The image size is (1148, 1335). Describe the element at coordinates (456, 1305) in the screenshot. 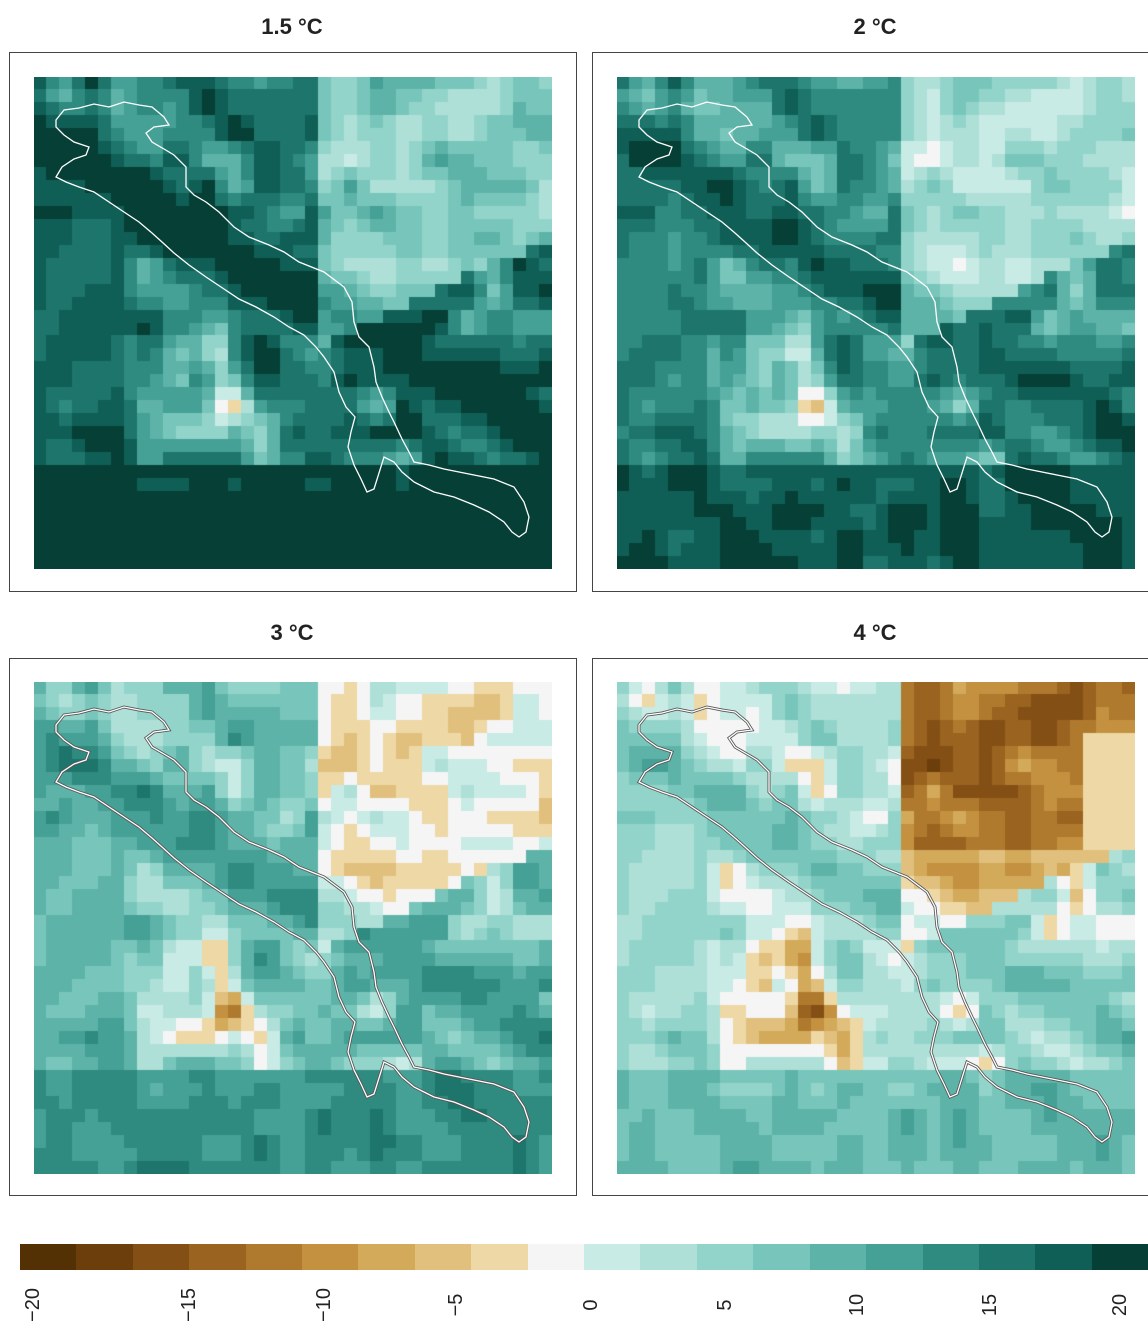

I see `colorbar-tick-label: −5` at that location.